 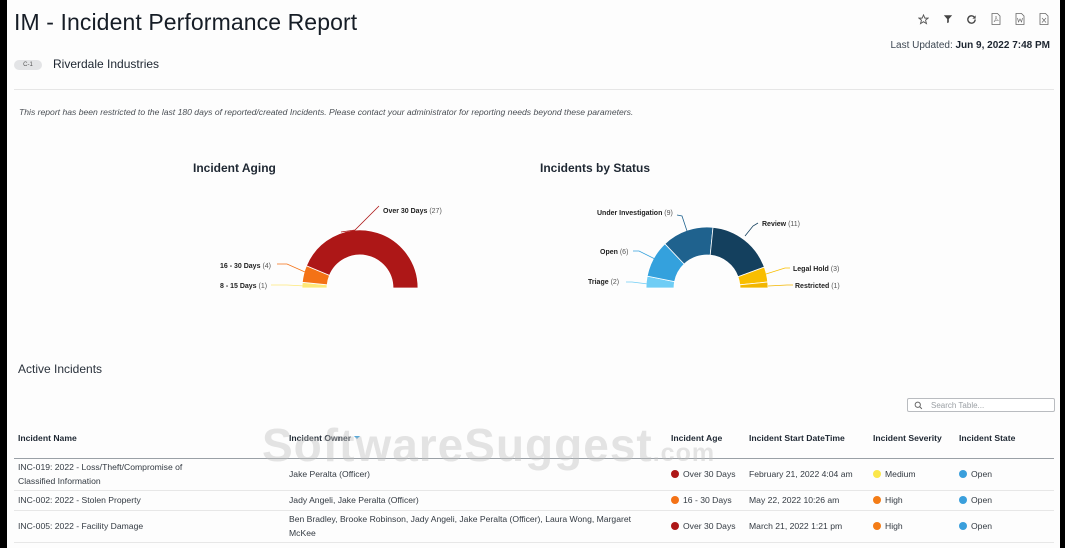 I want to click on table-search, so click(x=981, y=405).